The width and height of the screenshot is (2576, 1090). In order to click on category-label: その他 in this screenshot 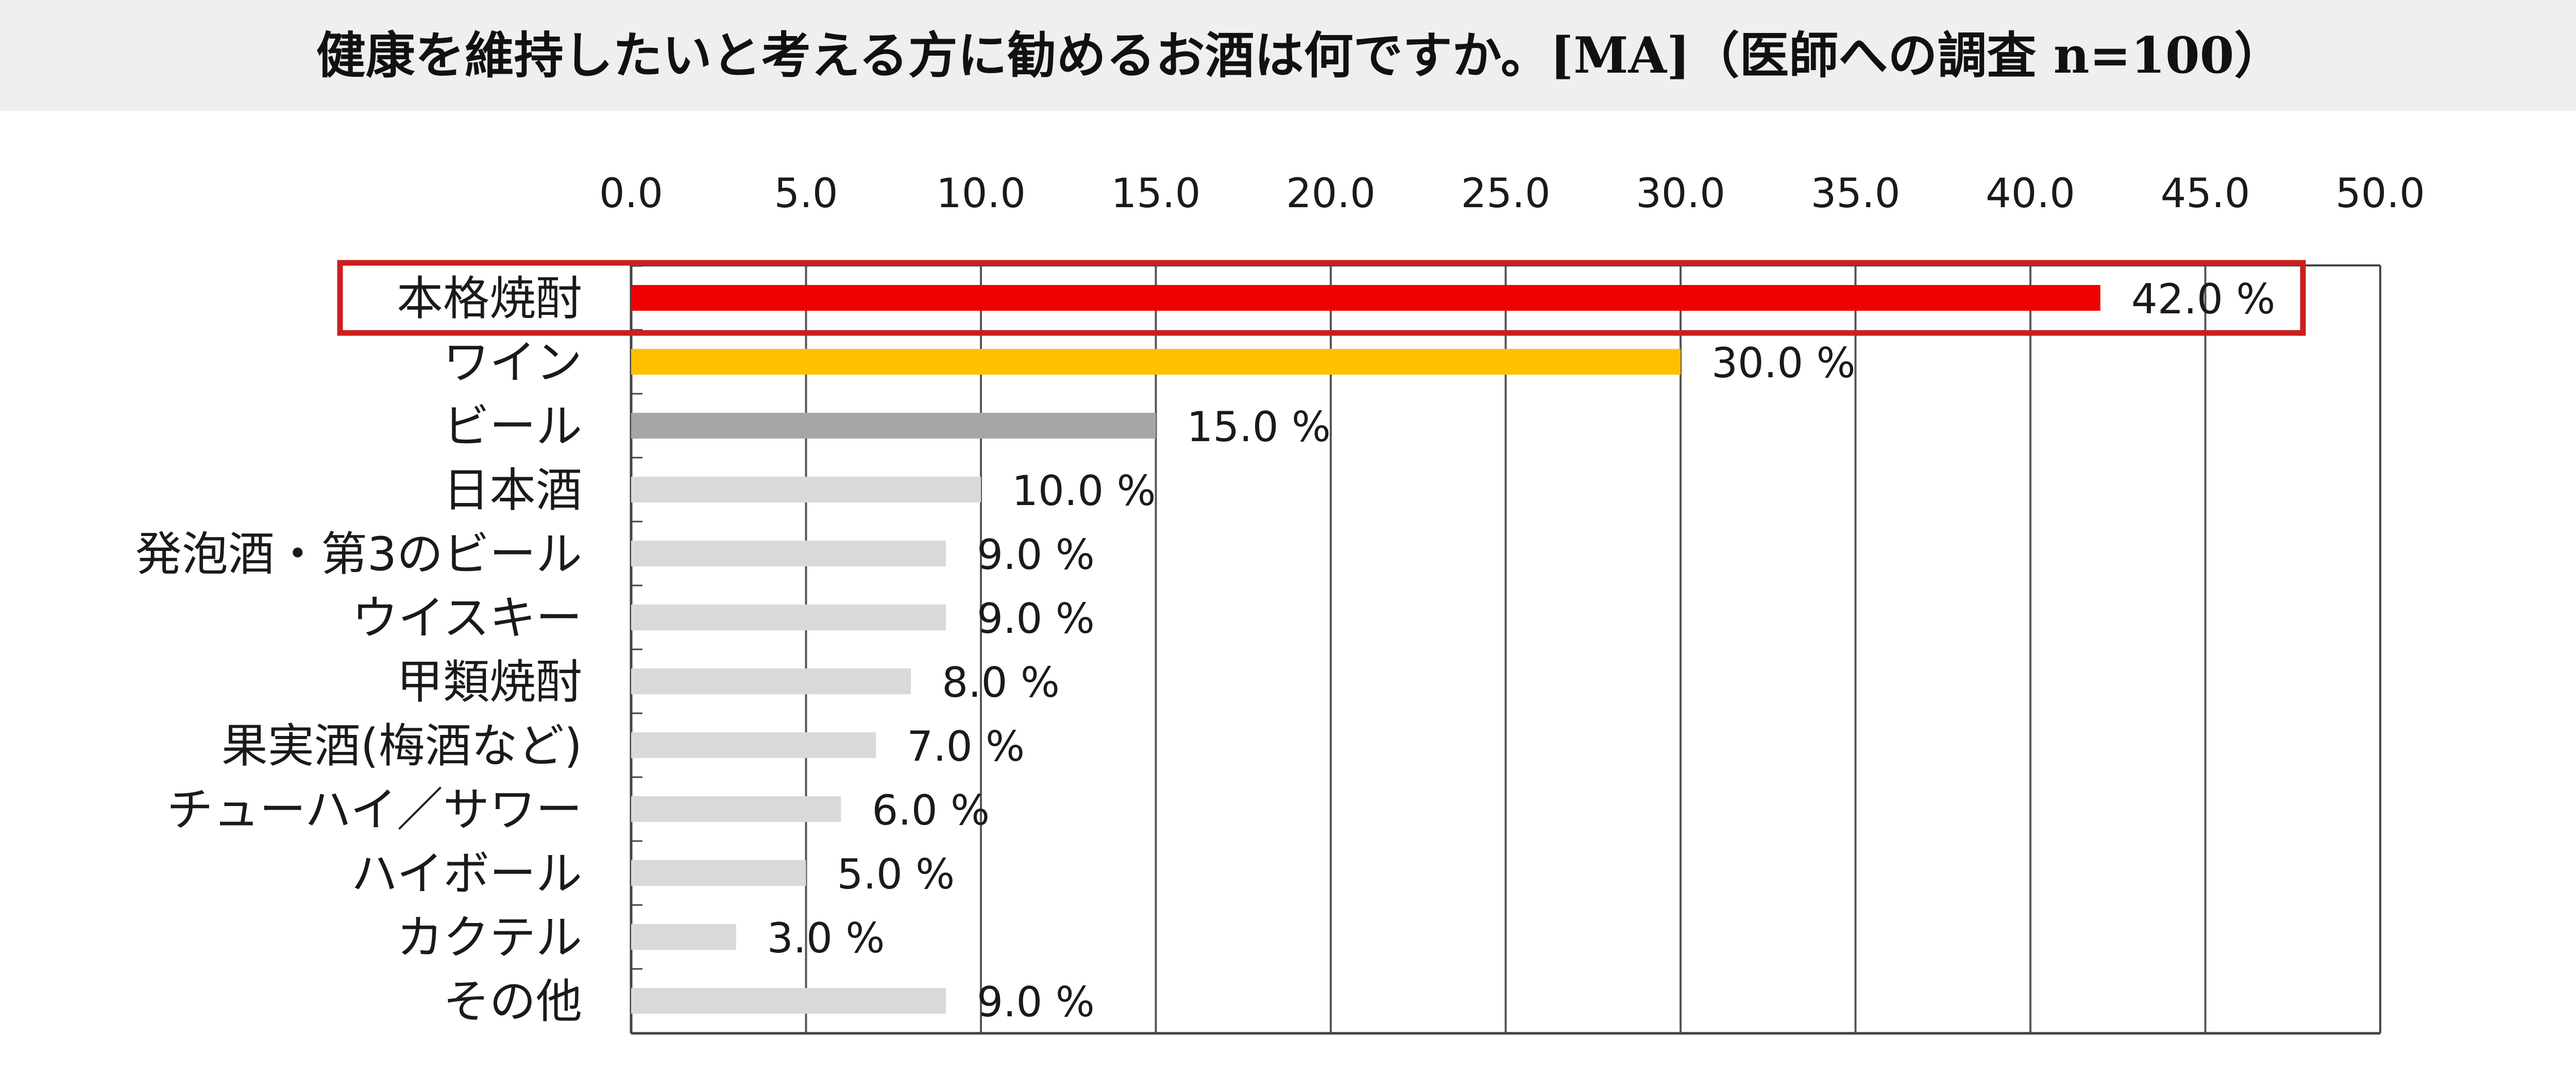, I will do `click(512, 1002)`.